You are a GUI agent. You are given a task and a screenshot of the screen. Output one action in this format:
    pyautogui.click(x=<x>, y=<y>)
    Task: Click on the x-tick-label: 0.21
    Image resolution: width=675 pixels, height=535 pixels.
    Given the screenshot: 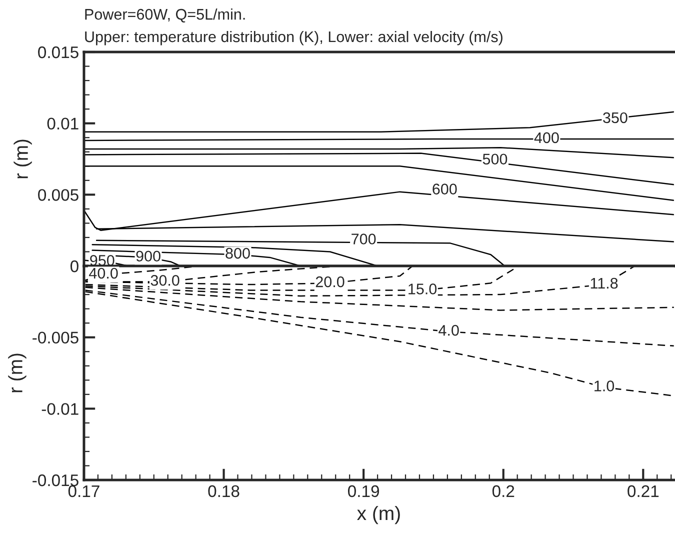 What is the action you would take?
    pyautogui.click(x=643, y=491)
    